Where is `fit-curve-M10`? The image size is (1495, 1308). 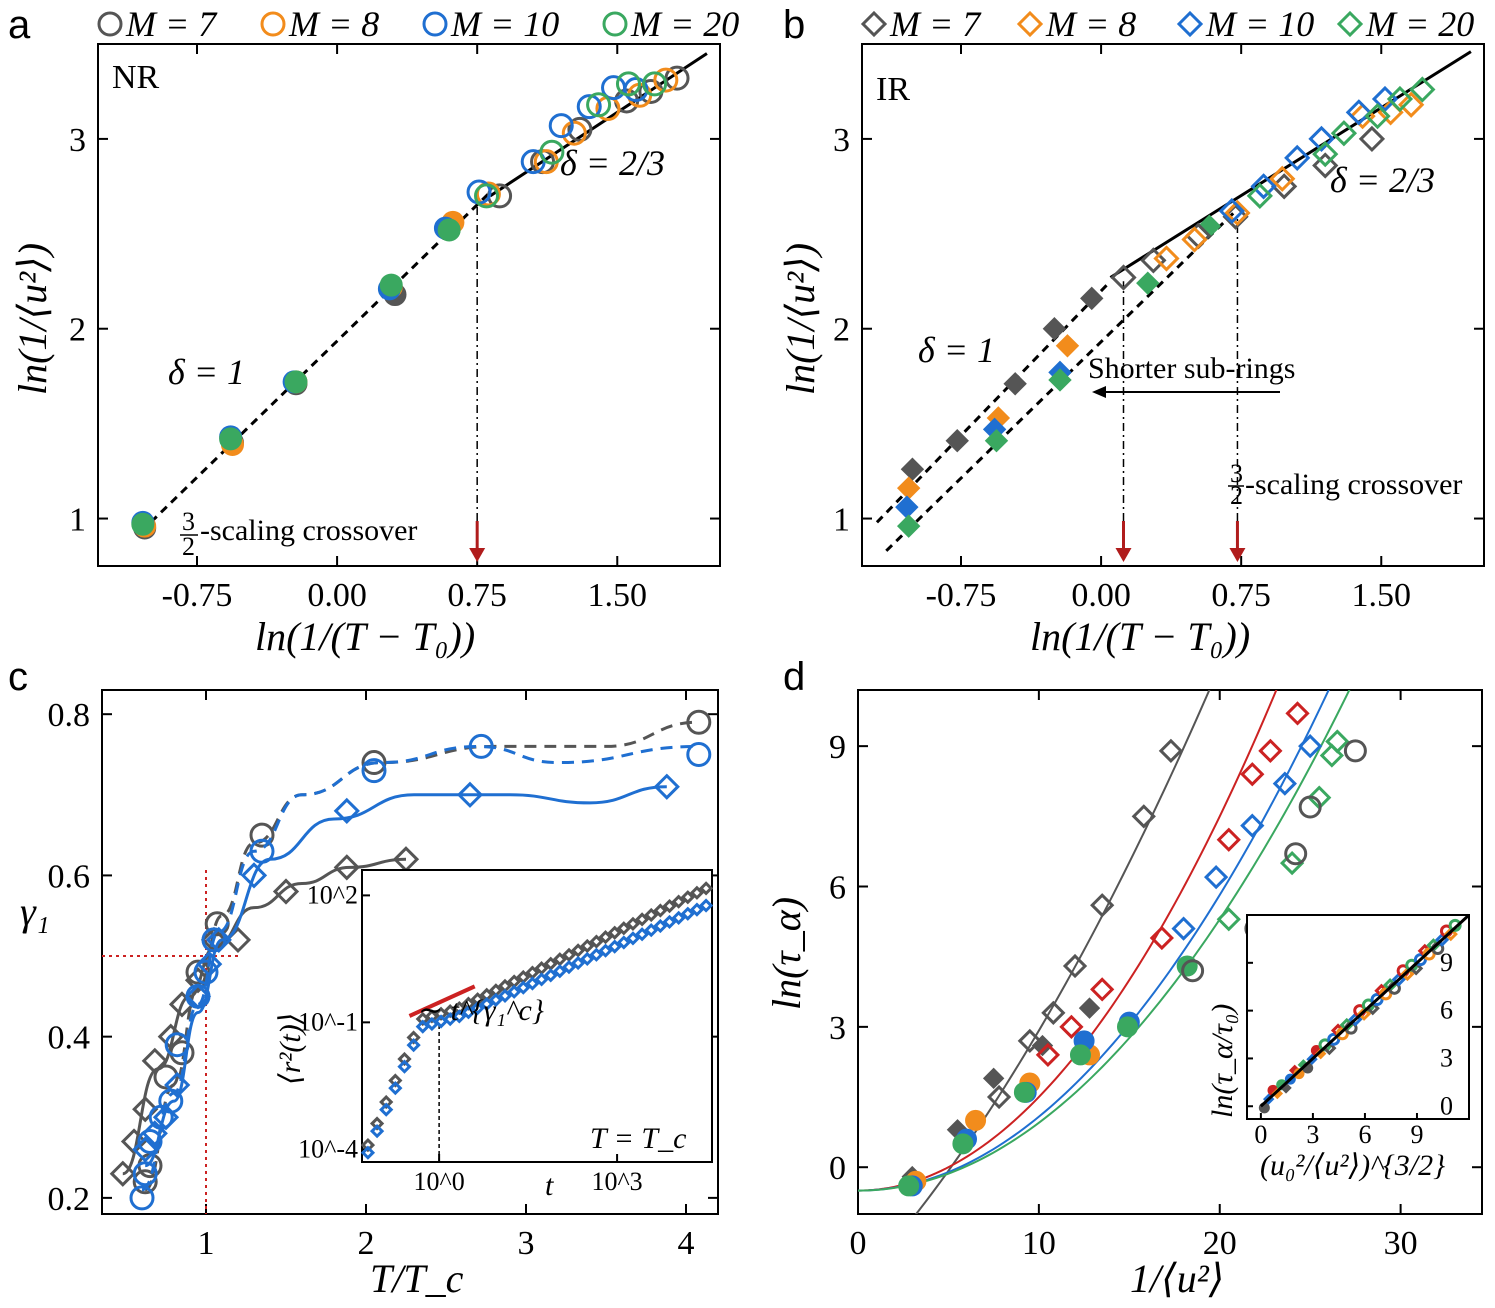 fit-curve-M10 is located at coordinates (1094, 941).